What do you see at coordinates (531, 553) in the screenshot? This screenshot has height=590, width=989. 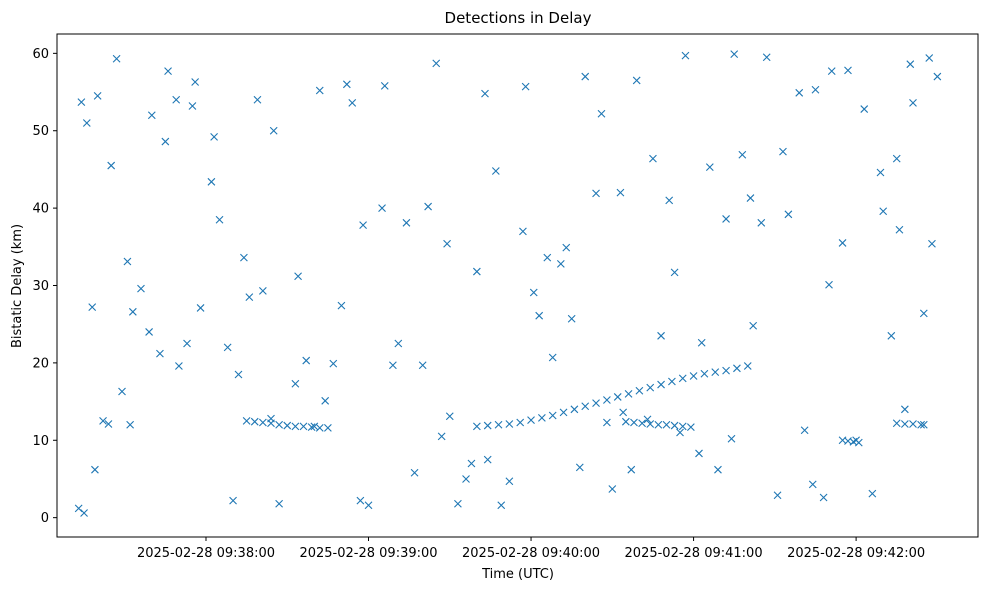 I see `x-tick-label: 2025-02-28 09:40:00` at bounding box center [531, 553].